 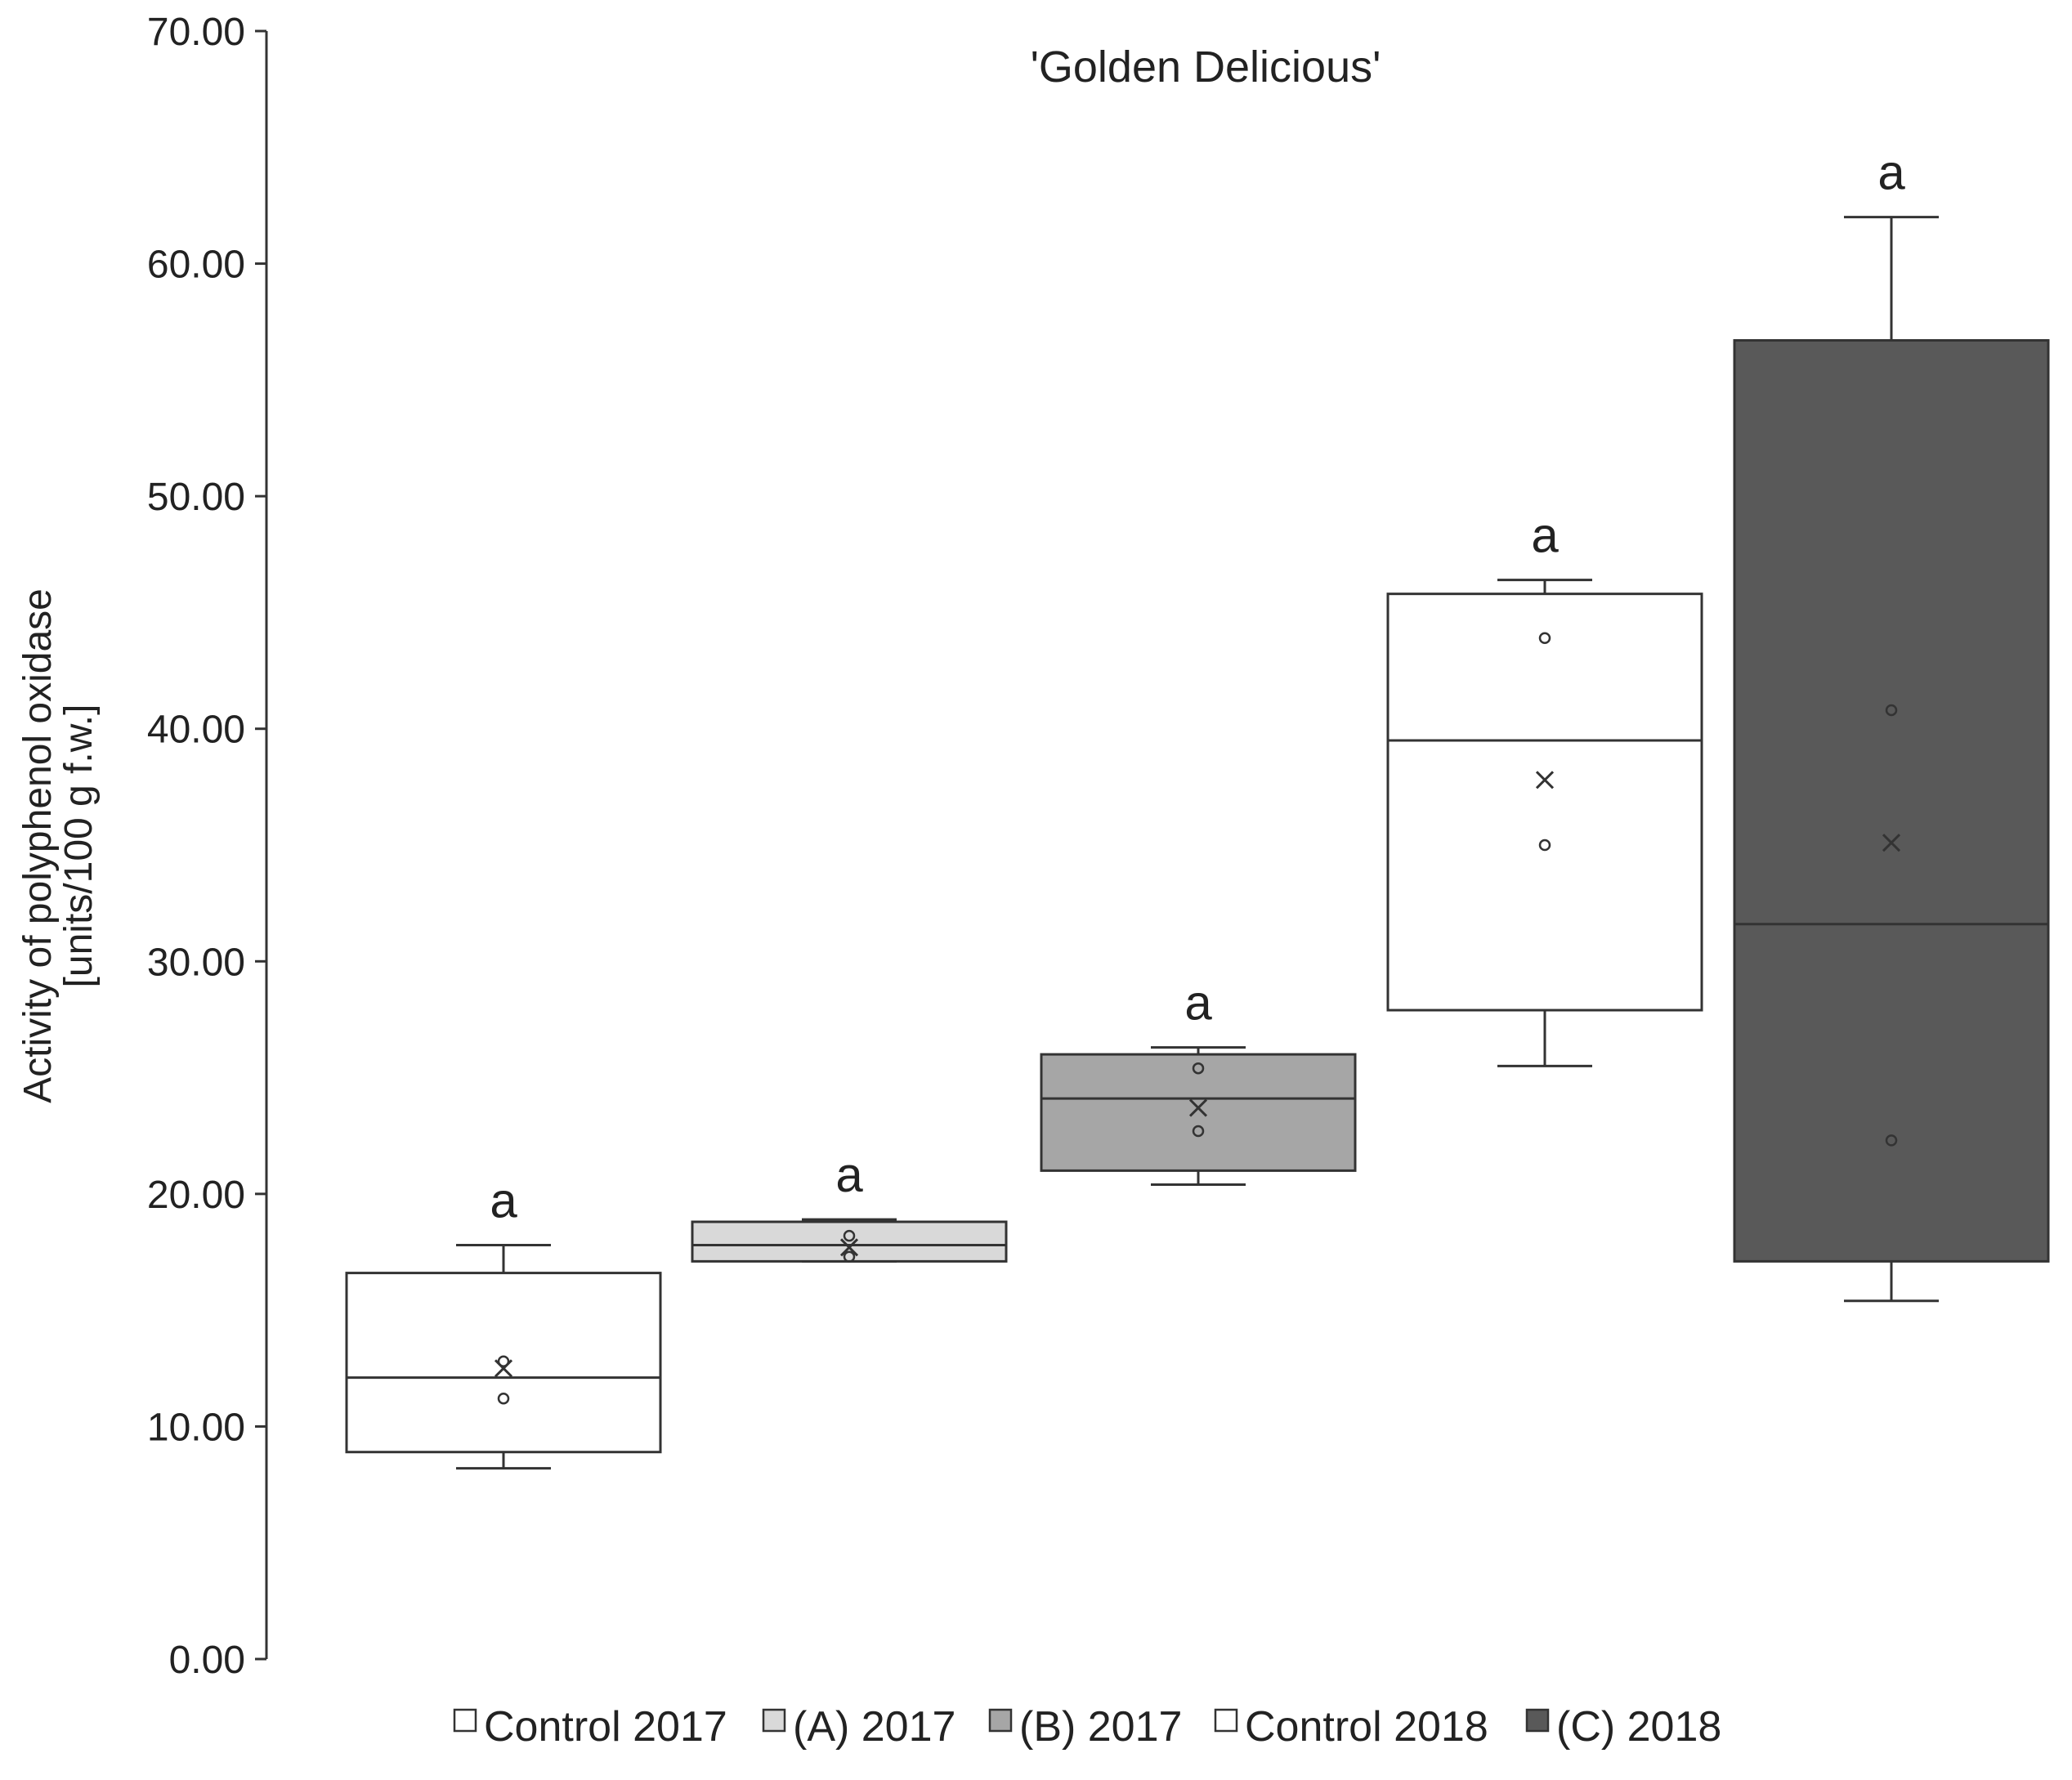 I want to click on legend-item: Control 2017, so click(x=590, y=1727).